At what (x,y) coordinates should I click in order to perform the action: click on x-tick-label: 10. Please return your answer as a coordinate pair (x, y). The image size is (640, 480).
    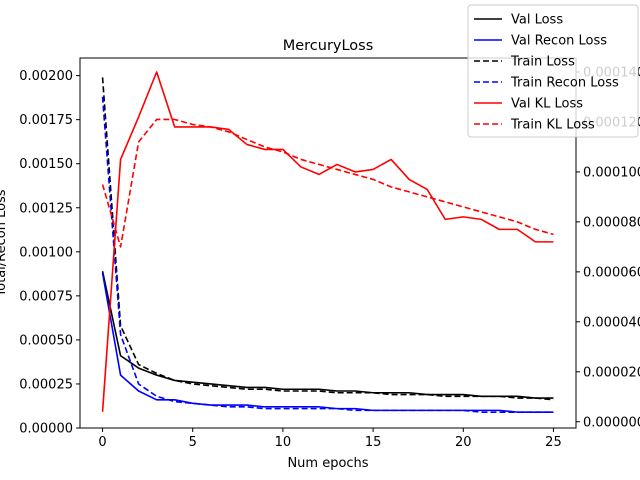
    Looking at the image, I should click on (283, 442).